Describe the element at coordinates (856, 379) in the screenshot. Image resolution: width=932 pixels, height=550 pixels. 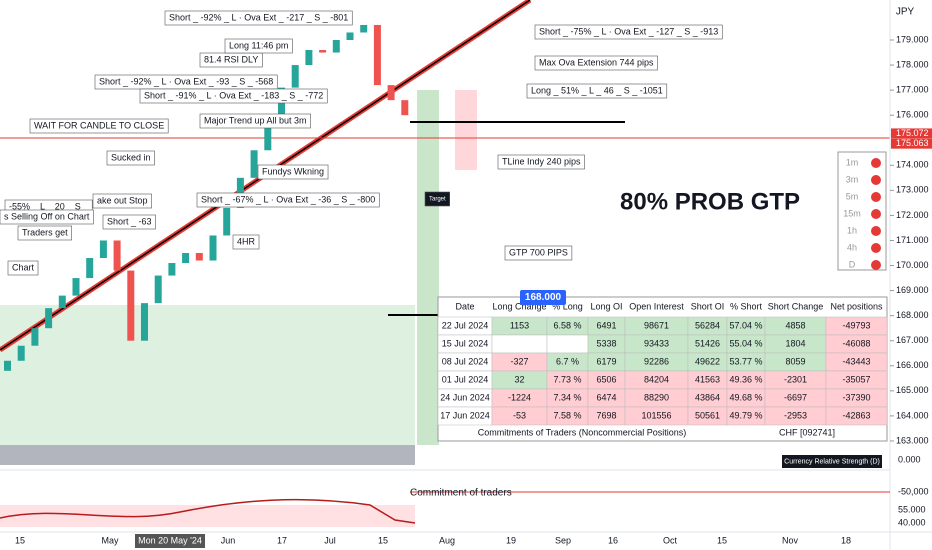
I see `table-cell-text: -35057` at that location.